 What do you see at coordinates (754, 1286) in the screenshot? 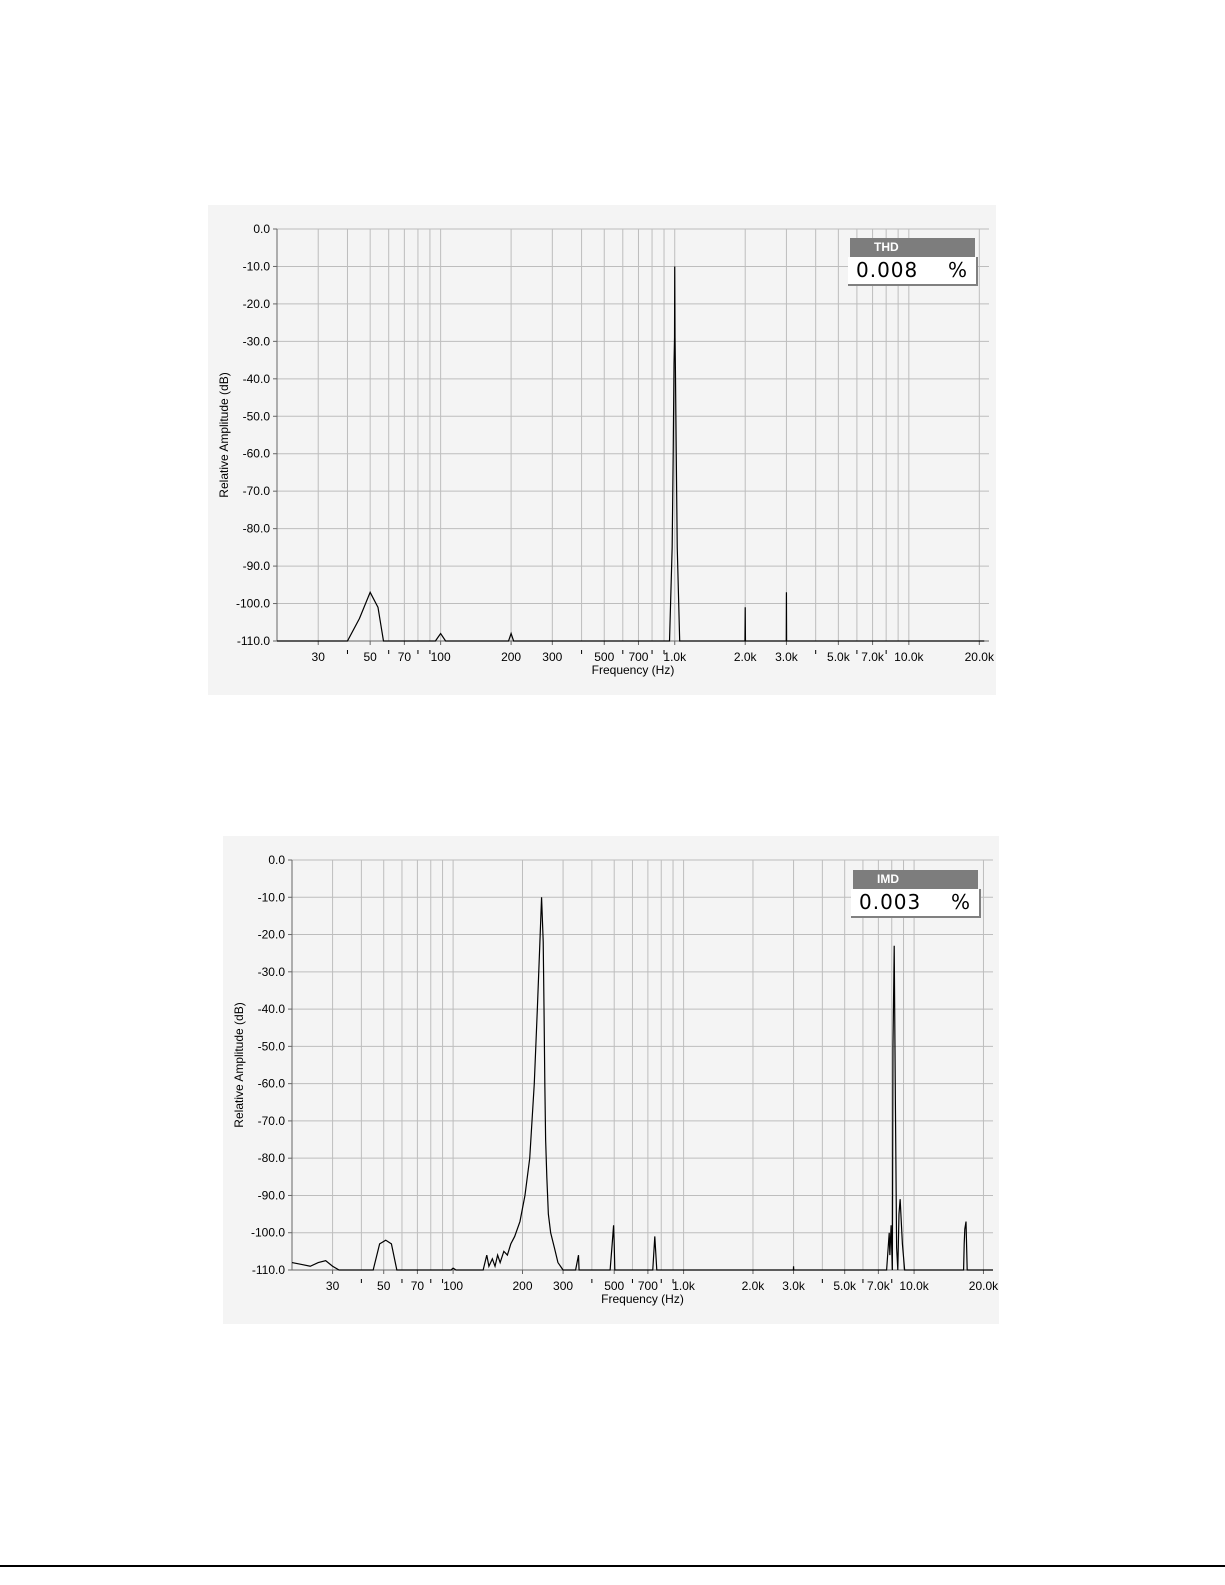
I see `imd-x-tick-label: 2.0k` at bounding box center [754, 1286].